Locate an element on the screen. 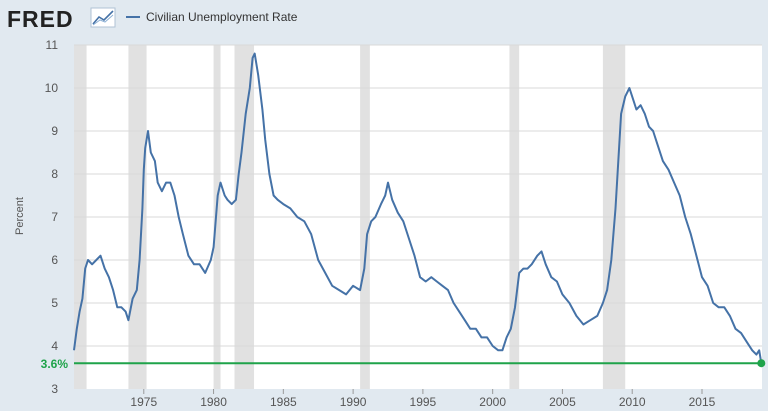 This screenshot has width=768, height=411. y-tick-label-7: 7 is located at coordinates (54, 217).